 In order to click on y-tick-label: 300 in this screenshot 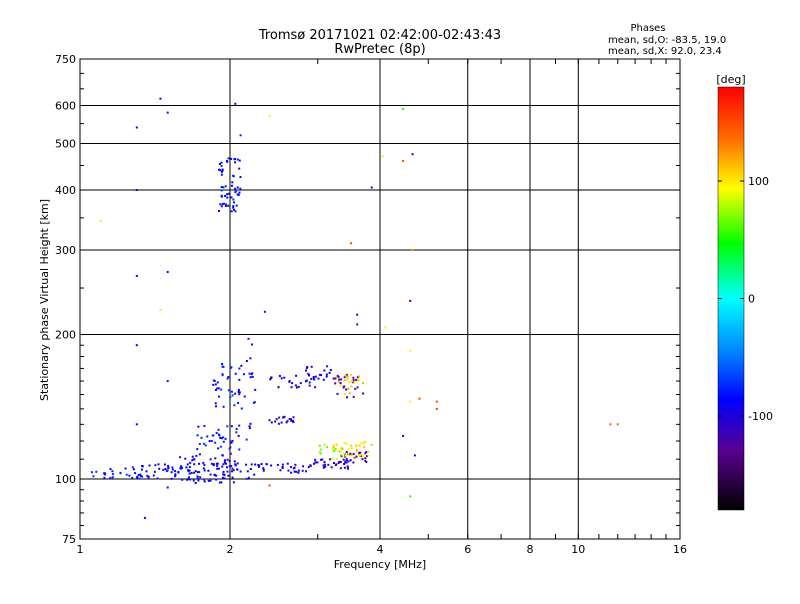, I will do `click(65, 250)`.